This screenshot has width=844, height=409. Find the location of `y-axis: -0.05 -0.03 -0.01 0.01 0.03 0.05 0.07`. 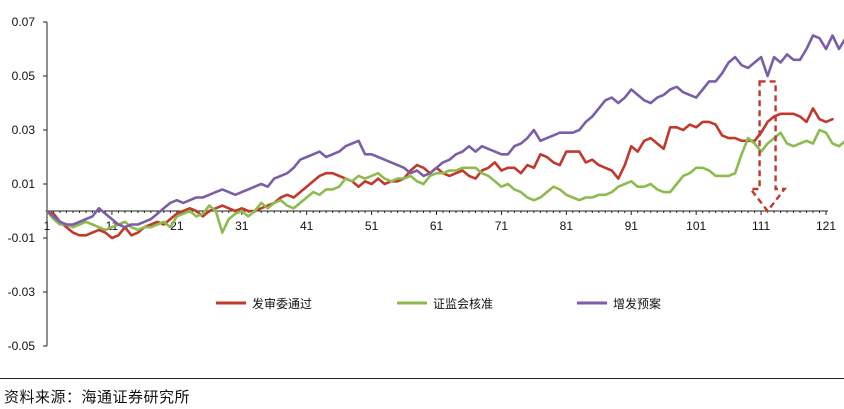

y-axis: -0.05 -0.03 -0.01 0.01 0.03 0.05 0.07 is located at coordinates (28, 184).